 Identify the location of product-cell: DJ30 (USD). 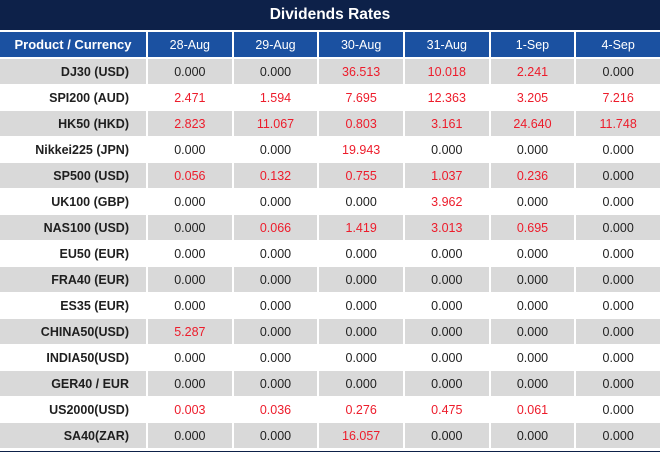
(73, 72).